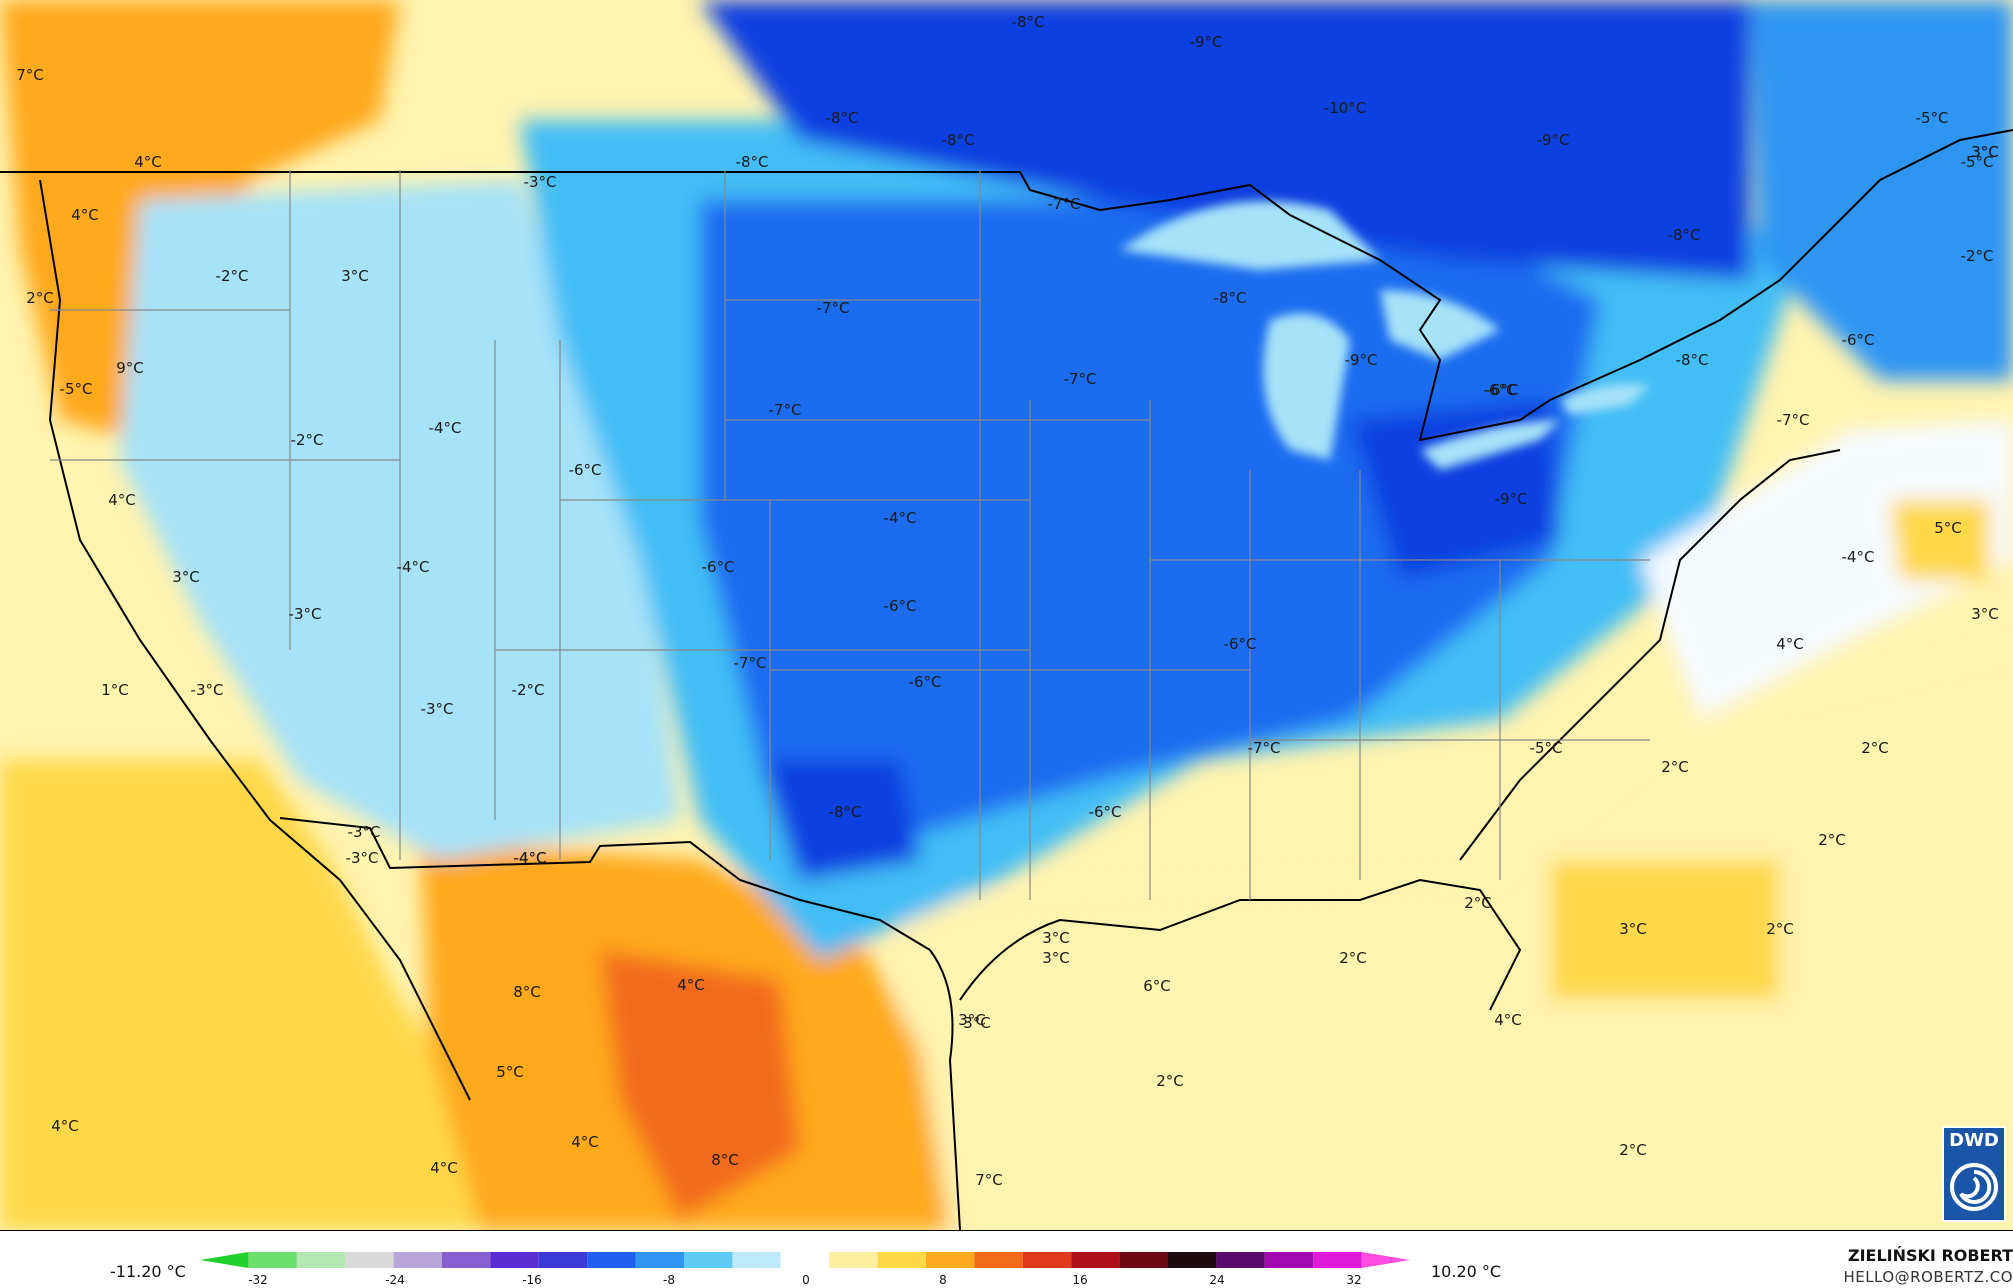 The width and height of the screenshot is (2013, 1288). I want to click on scale-tick-label: 32, so click(1354, 1280).